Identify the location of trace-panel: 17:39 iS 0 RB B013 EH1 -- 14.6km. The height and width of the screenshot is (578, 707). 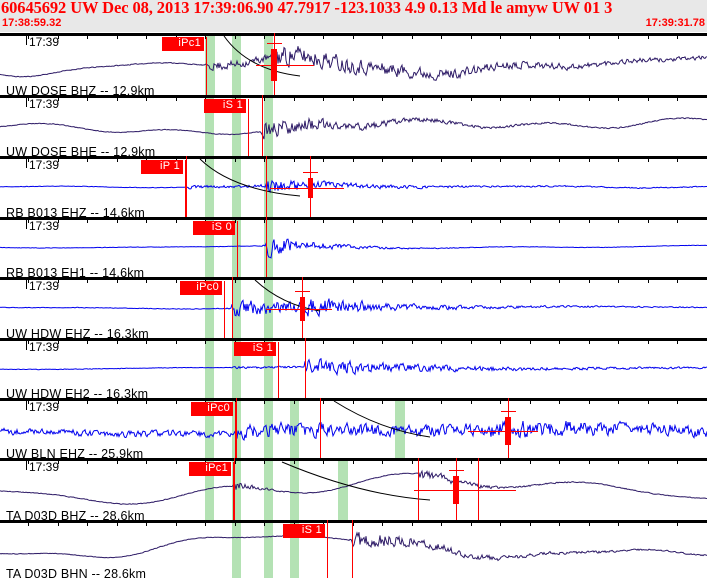
(353, 247).